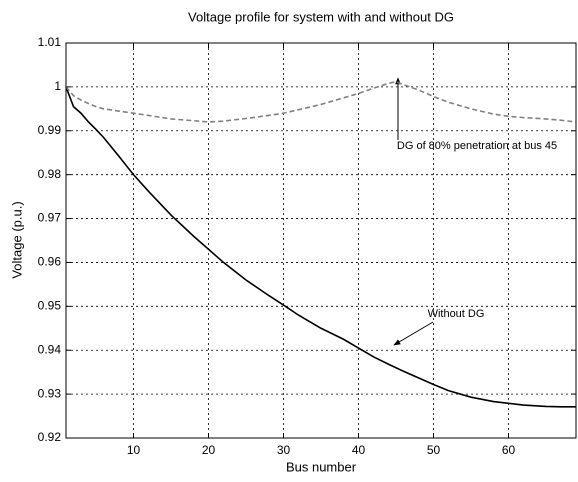 The height and width of the screenshot is (482, 578). Describe the element at coordinates (50, 174) in the screenshot. I see `y-tick-label: 0.98` at that location.